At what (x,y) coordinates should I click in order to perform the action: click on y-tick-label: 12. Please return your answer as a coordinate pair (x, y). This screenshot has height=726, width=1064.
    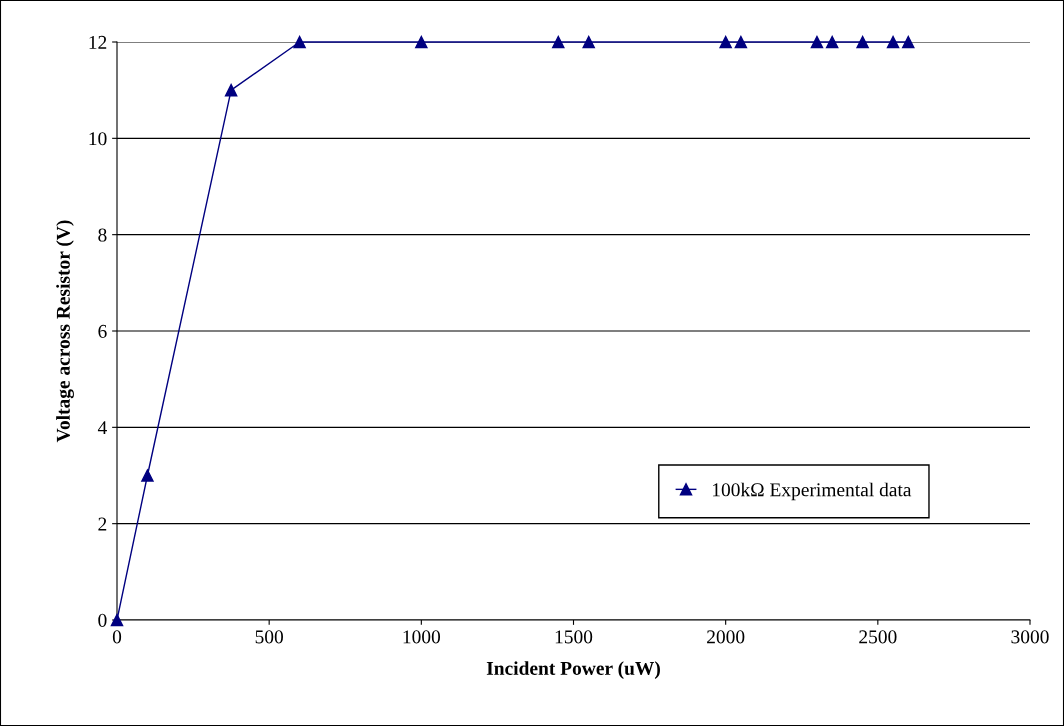
    Looking at the image, I should click on (98, 42).